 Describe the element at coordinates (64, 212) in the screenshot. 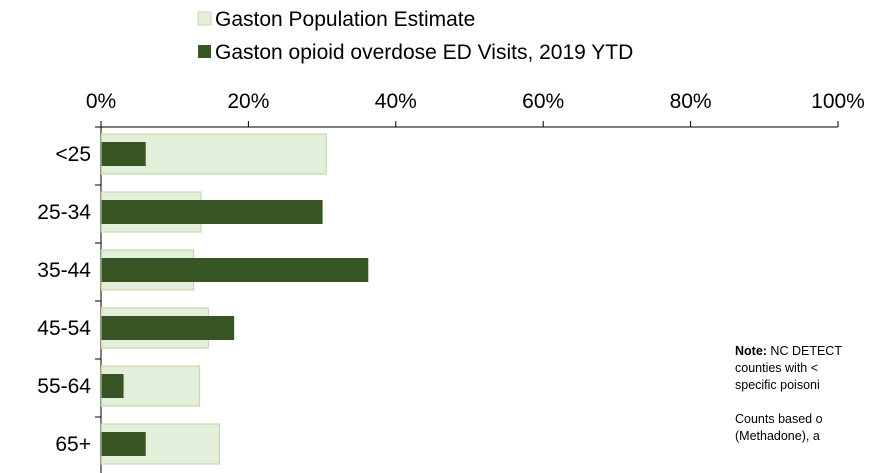

I see `y-category-label-2: 25-34` at that location.